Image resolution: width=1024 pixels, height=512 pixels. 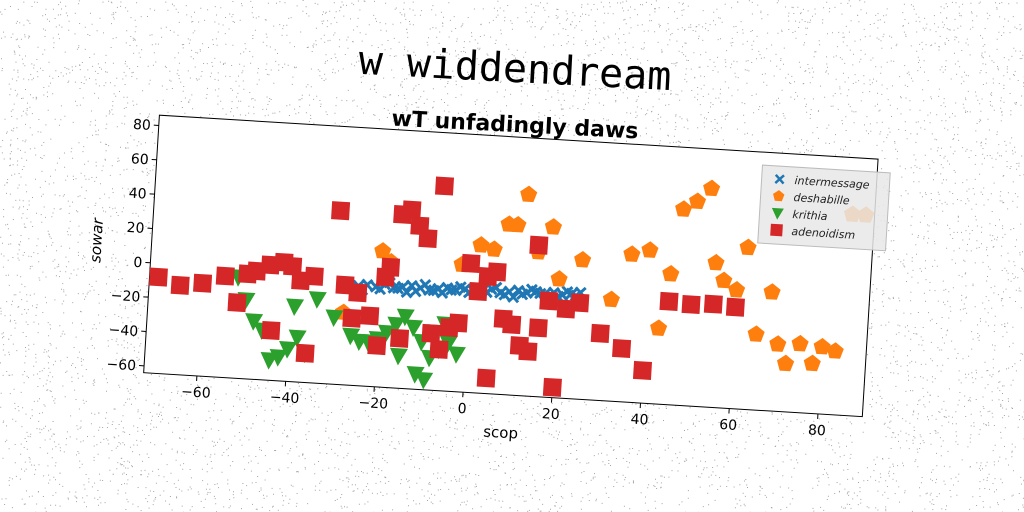 What do you see at coordinates (776, 230) in the screenshot?
I see `legend-marker-adenoidism` at bounding box center [776, 230].